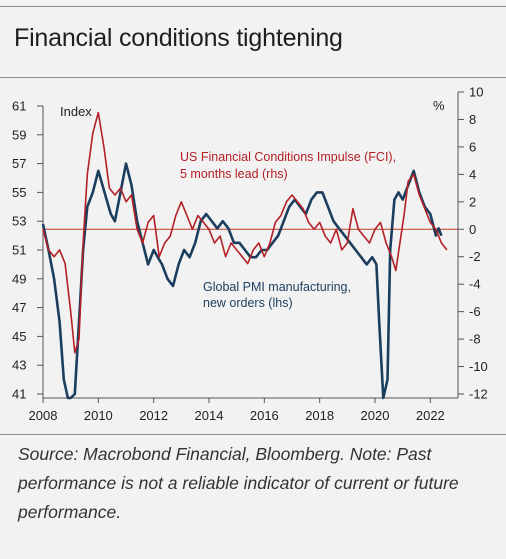  I want to click on left-axis-ticks: 61 59 57 55 53 51 49 47 45 43 41, so click(27, 250).